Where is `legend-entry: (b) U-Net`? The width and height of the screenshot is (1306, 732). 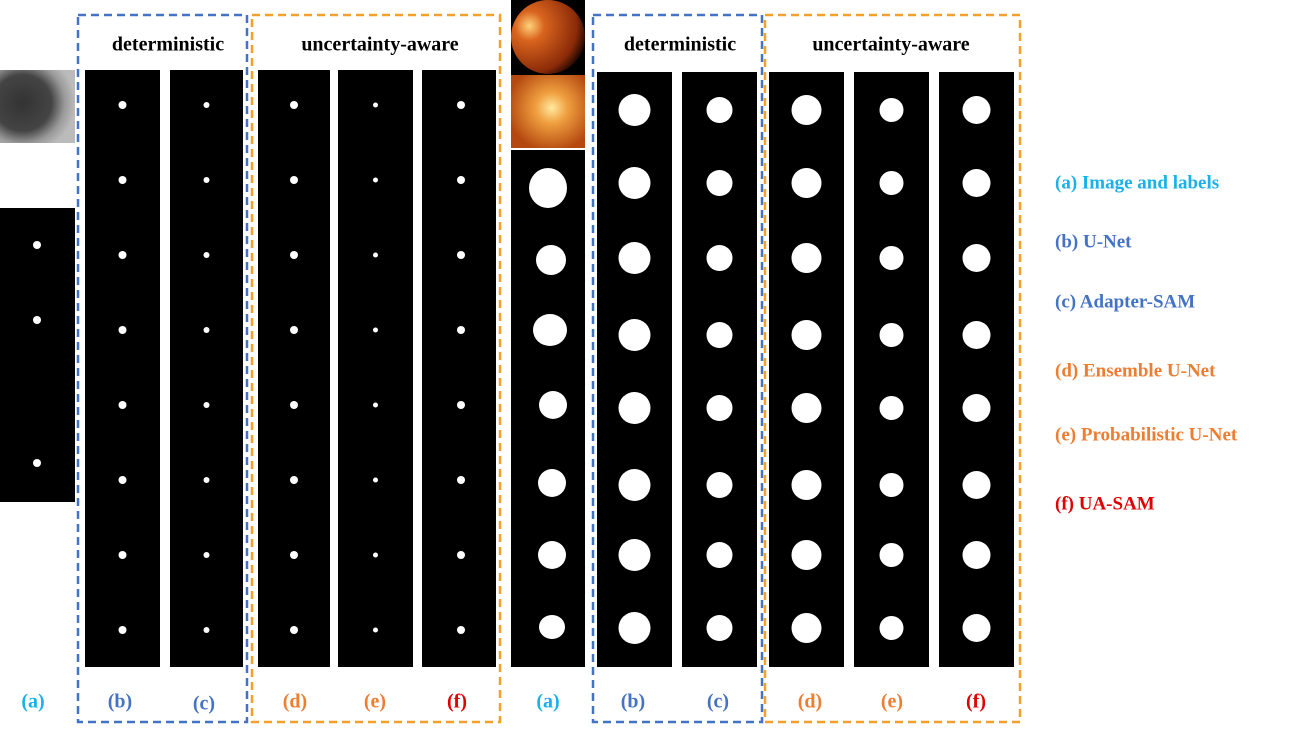
legend-entry: (b) U-Net is located at coordinates (1093, 241).